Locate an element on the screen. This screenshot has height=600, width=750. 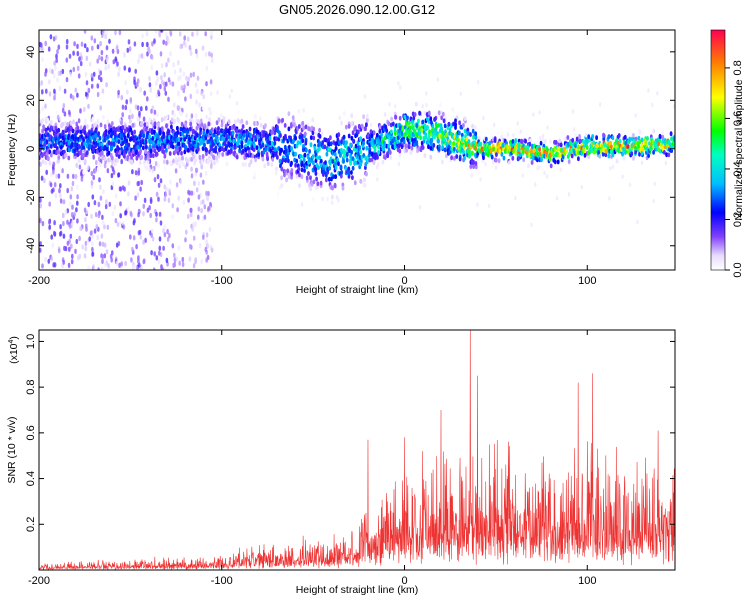
colorbar-ticks: 0.0 0.2 0.4 0.6 0.8 is located at coordinates (734, 169).